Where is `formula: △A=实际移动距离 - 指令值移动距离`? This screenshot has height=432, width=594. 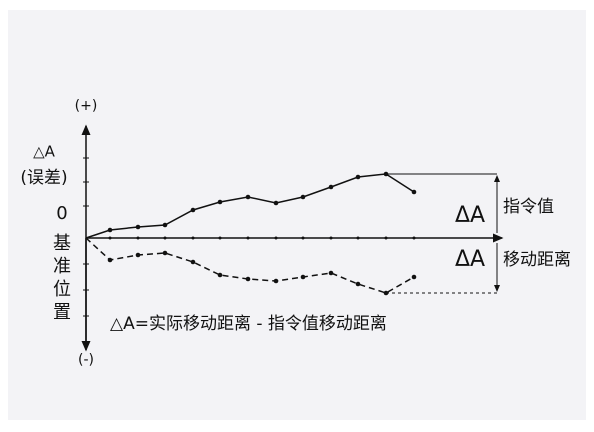 formula: △A=实际移动距离 - 指令值移动距离 is located at coordinates (248, 324).